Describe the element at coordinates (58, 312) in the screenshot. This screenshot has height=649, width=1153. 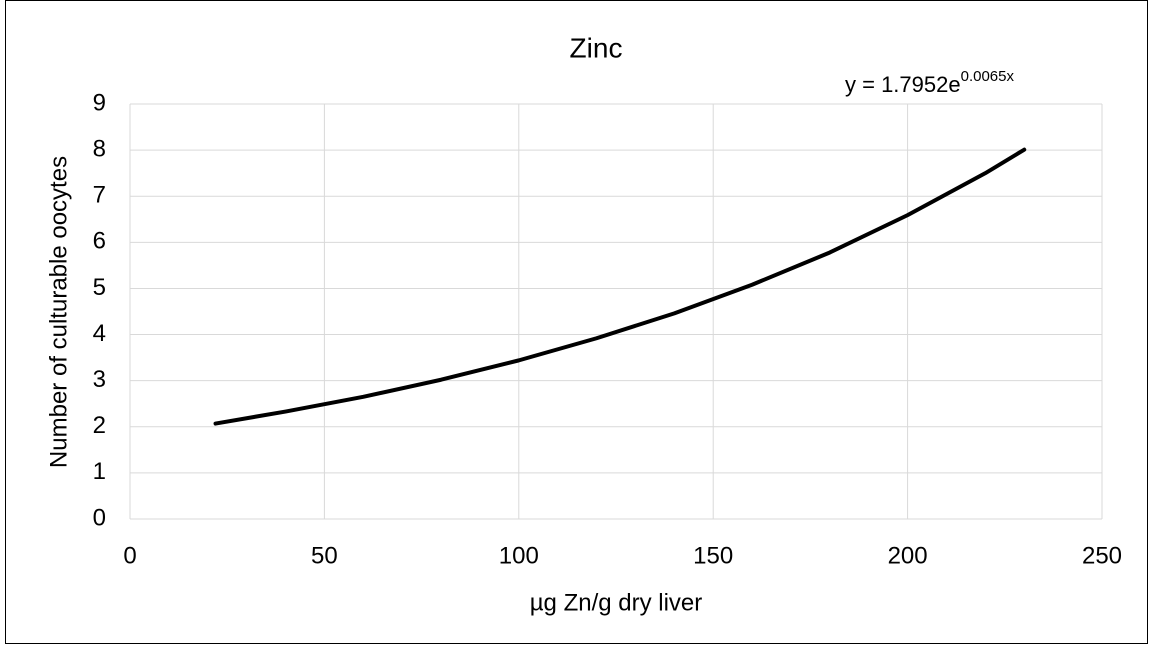
I see `y-axis-label: Number of culturable oocytes` at that location.